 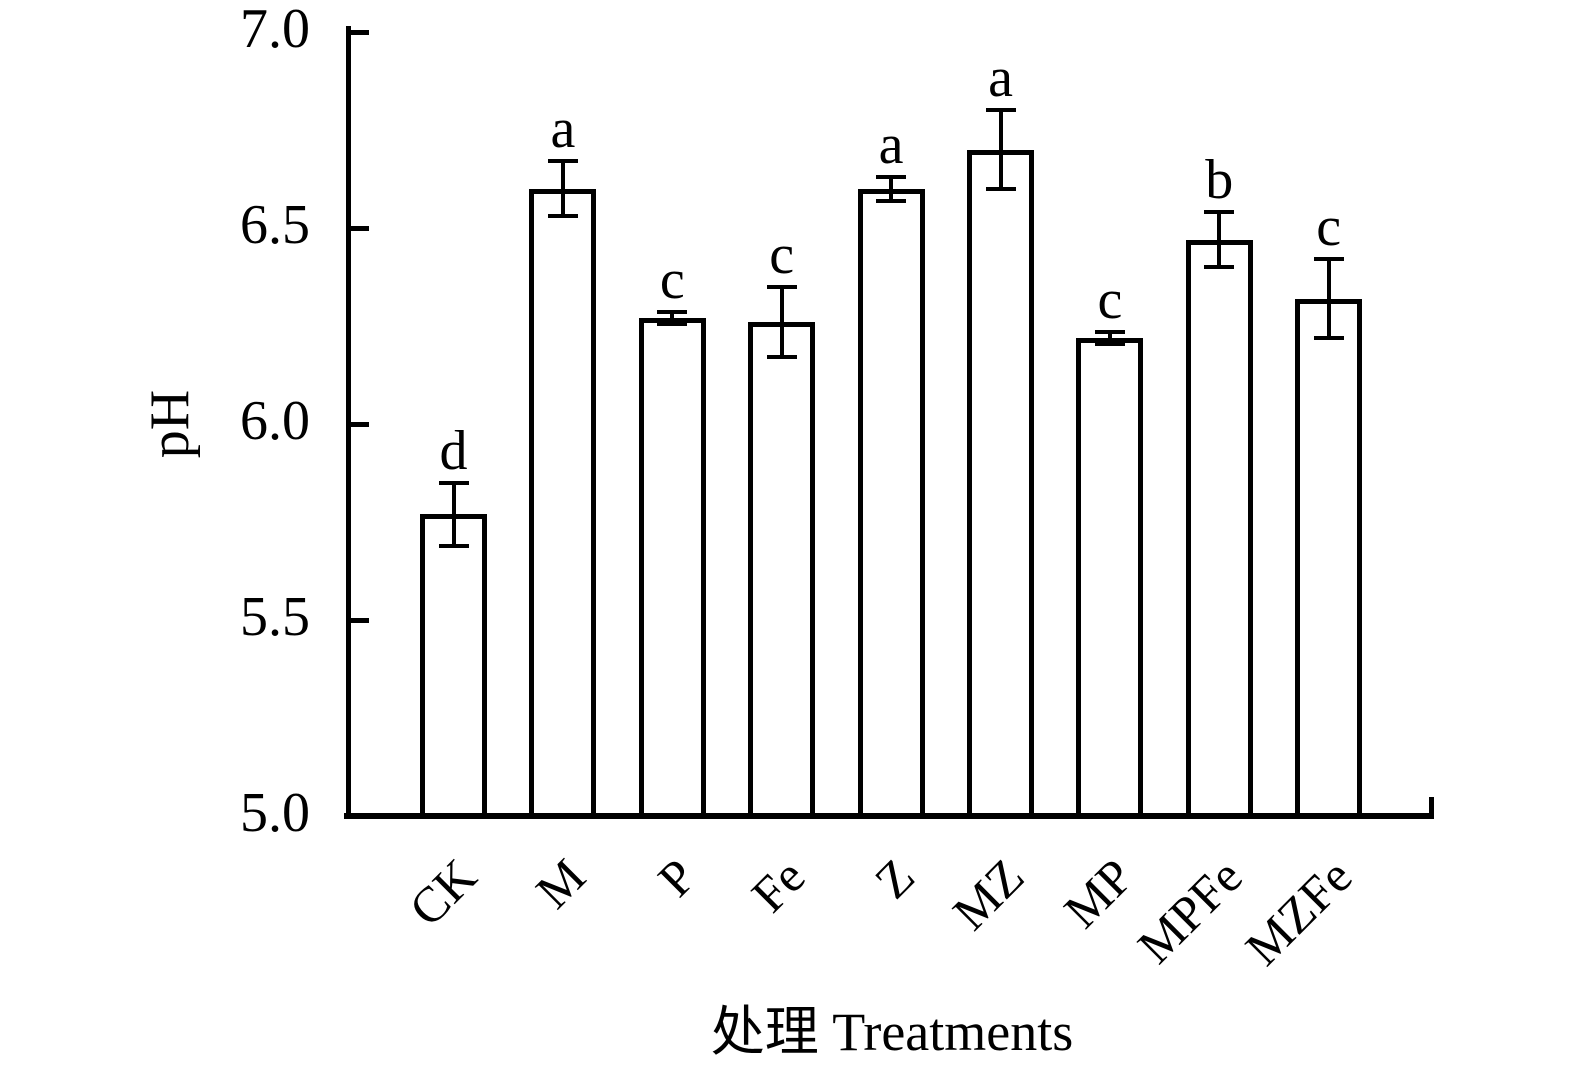 I want to click on y-tick-label: 5.5, so click(x=275, y=617).